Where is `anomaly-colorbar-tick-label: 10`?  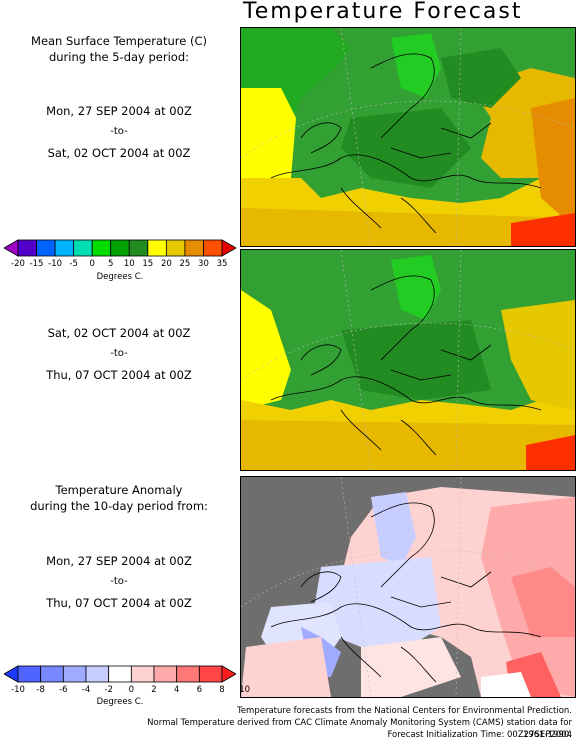
anomaly-colorbar-tick-label: 10 is located at coordinates (245, 690).